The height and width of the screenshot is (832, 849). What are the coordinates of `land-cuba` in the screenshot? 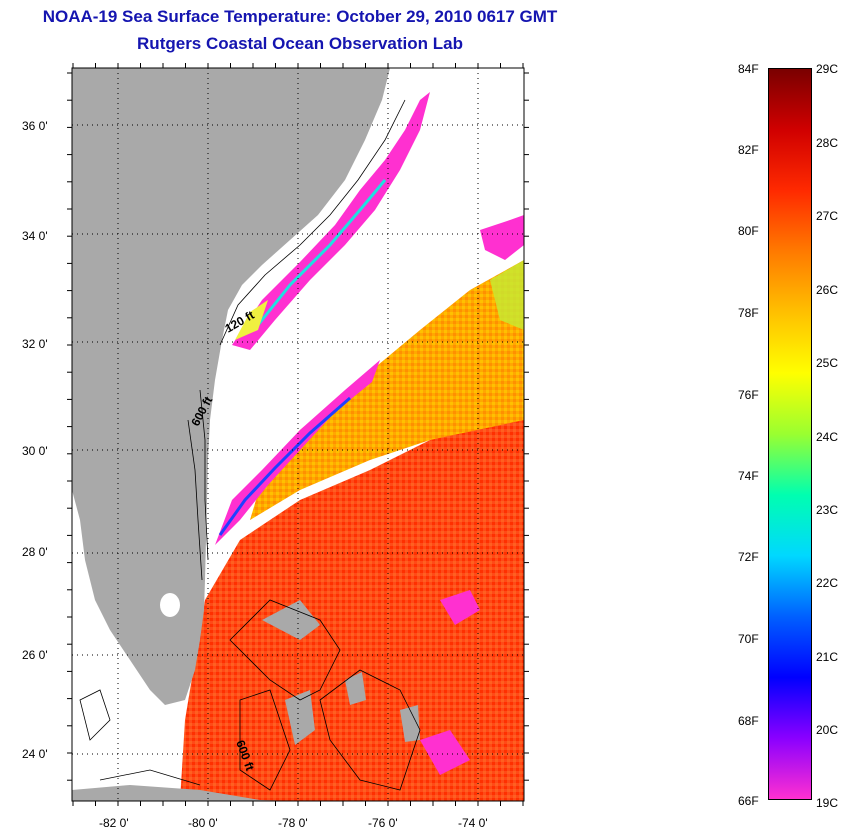 It's located at (186, 793).